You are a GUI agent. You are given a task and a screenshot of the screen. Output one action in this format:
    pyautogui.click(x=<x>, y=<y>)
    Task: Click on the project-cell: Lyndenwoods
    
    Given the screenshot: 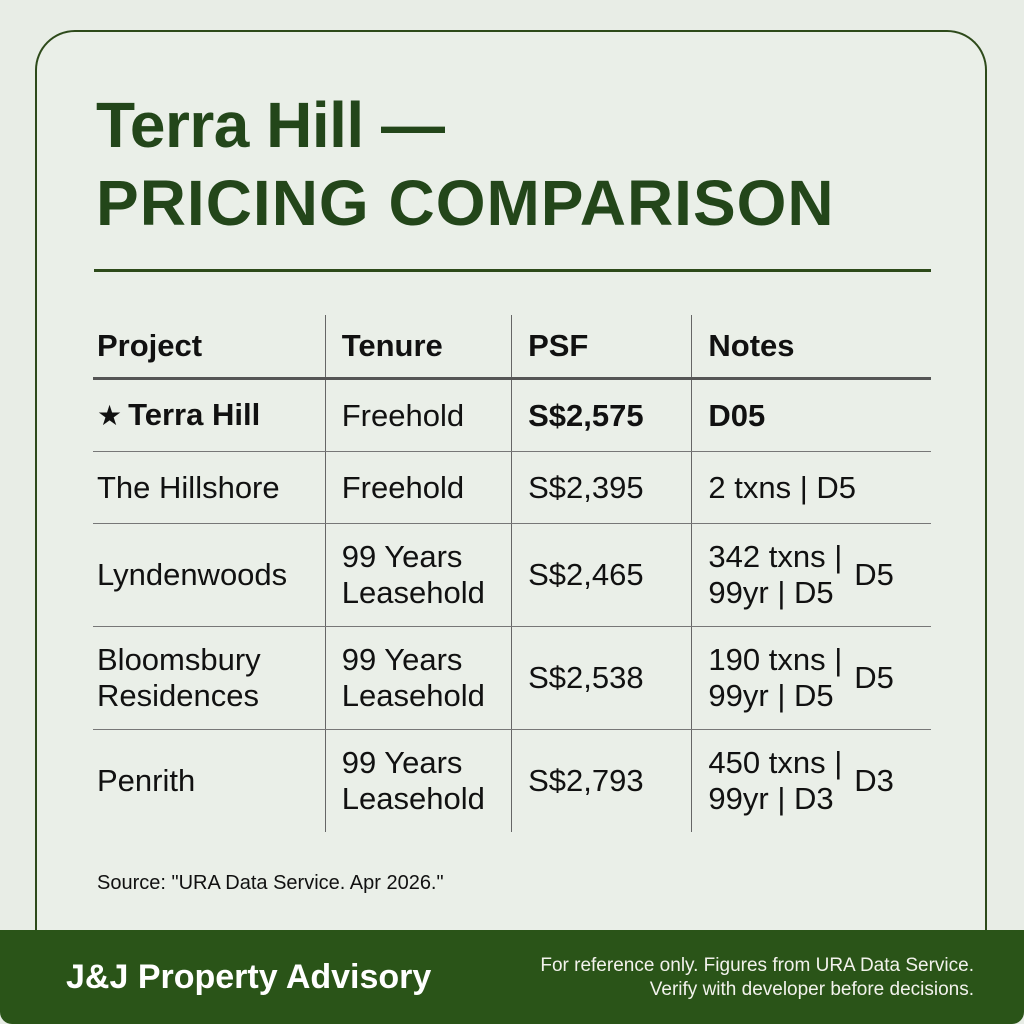 What is the action you would take?
    pyautogui.click(x=209, y=575)
    